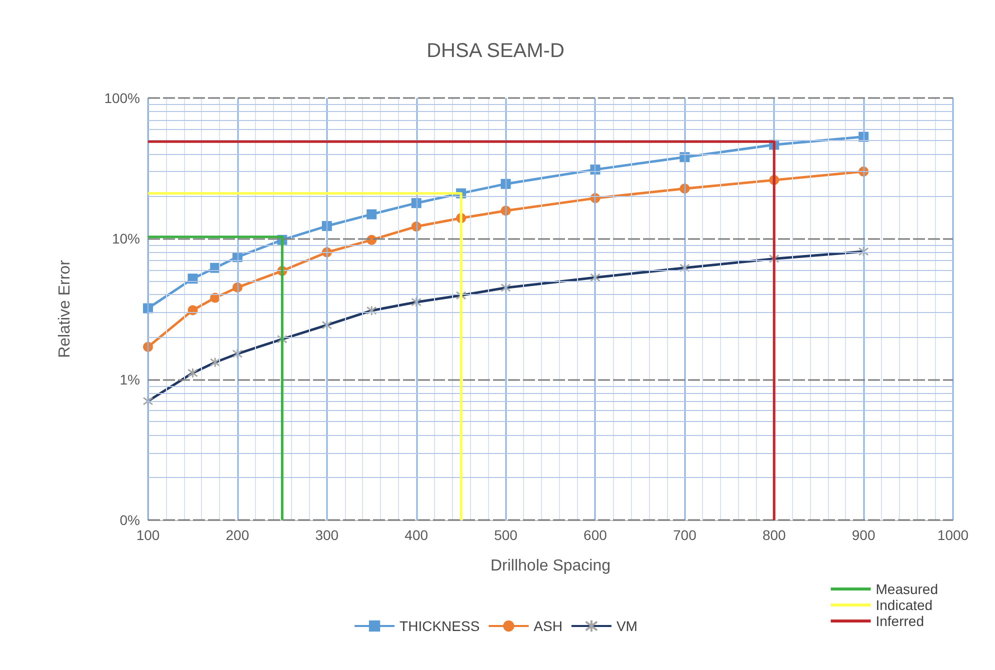  What do you see at coordinates (904, 605) in the screenshot?
I see `legend-label: Indicated` at bounding box center [904, 605].